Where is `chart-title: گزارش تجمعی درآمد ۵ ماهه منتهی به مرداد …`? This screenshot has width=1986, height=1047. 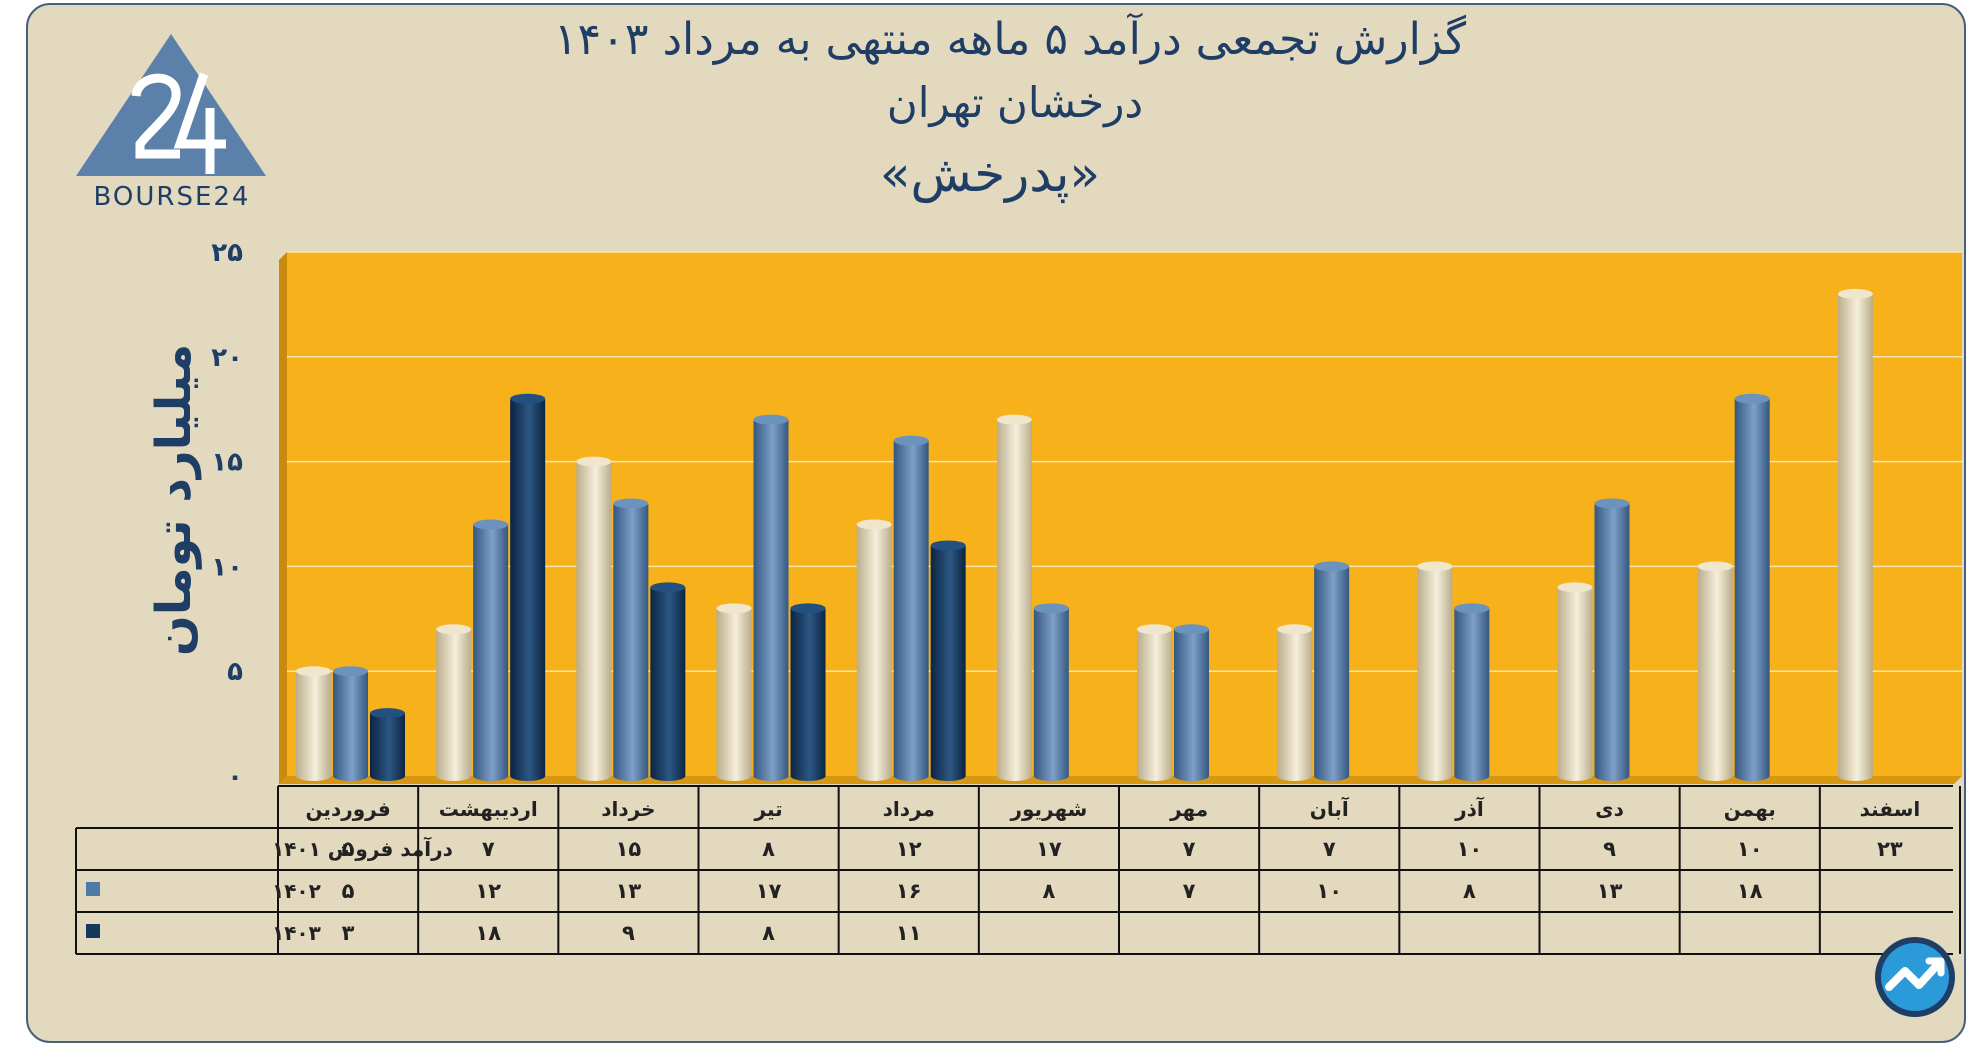 chart-title: گزارش تجمعی درآمد ۵ ماهه منتهی به مرداد … is located at coordinates (1010, 39).